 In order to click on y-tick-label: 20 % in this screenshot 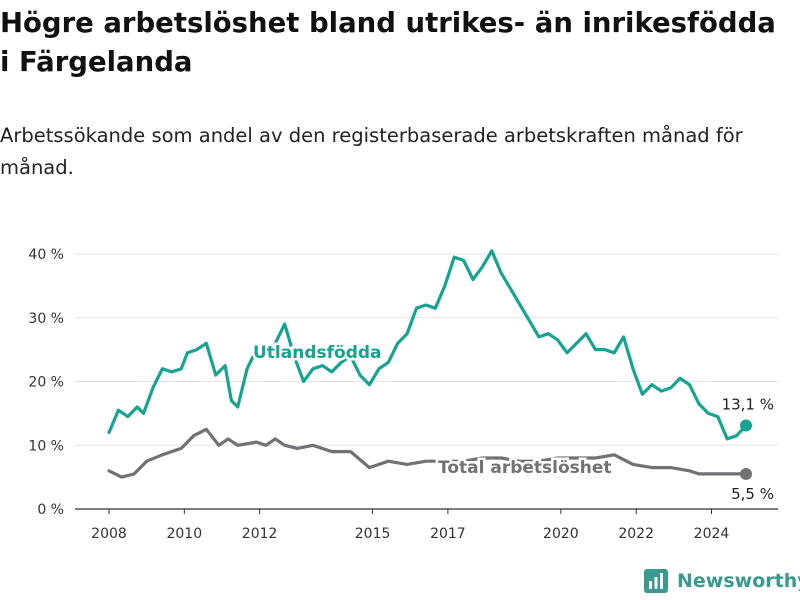, I will do `click(46, 383)`.